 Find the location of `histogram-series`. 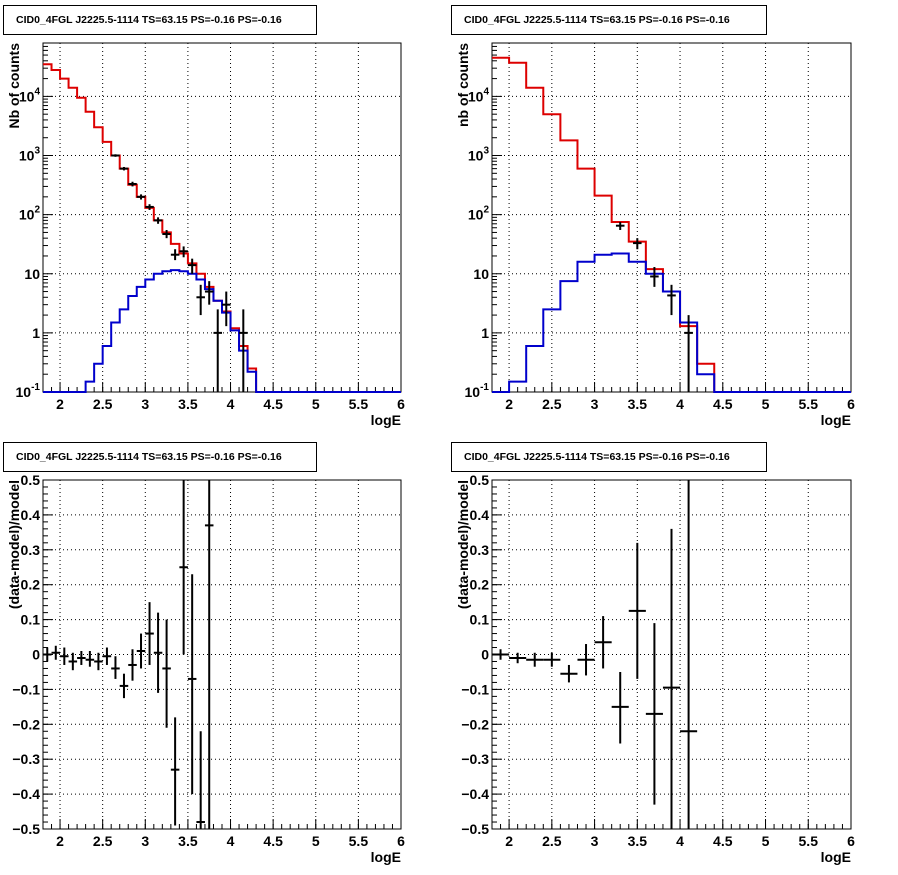

histogram-series is located at coordinates (222, 331).